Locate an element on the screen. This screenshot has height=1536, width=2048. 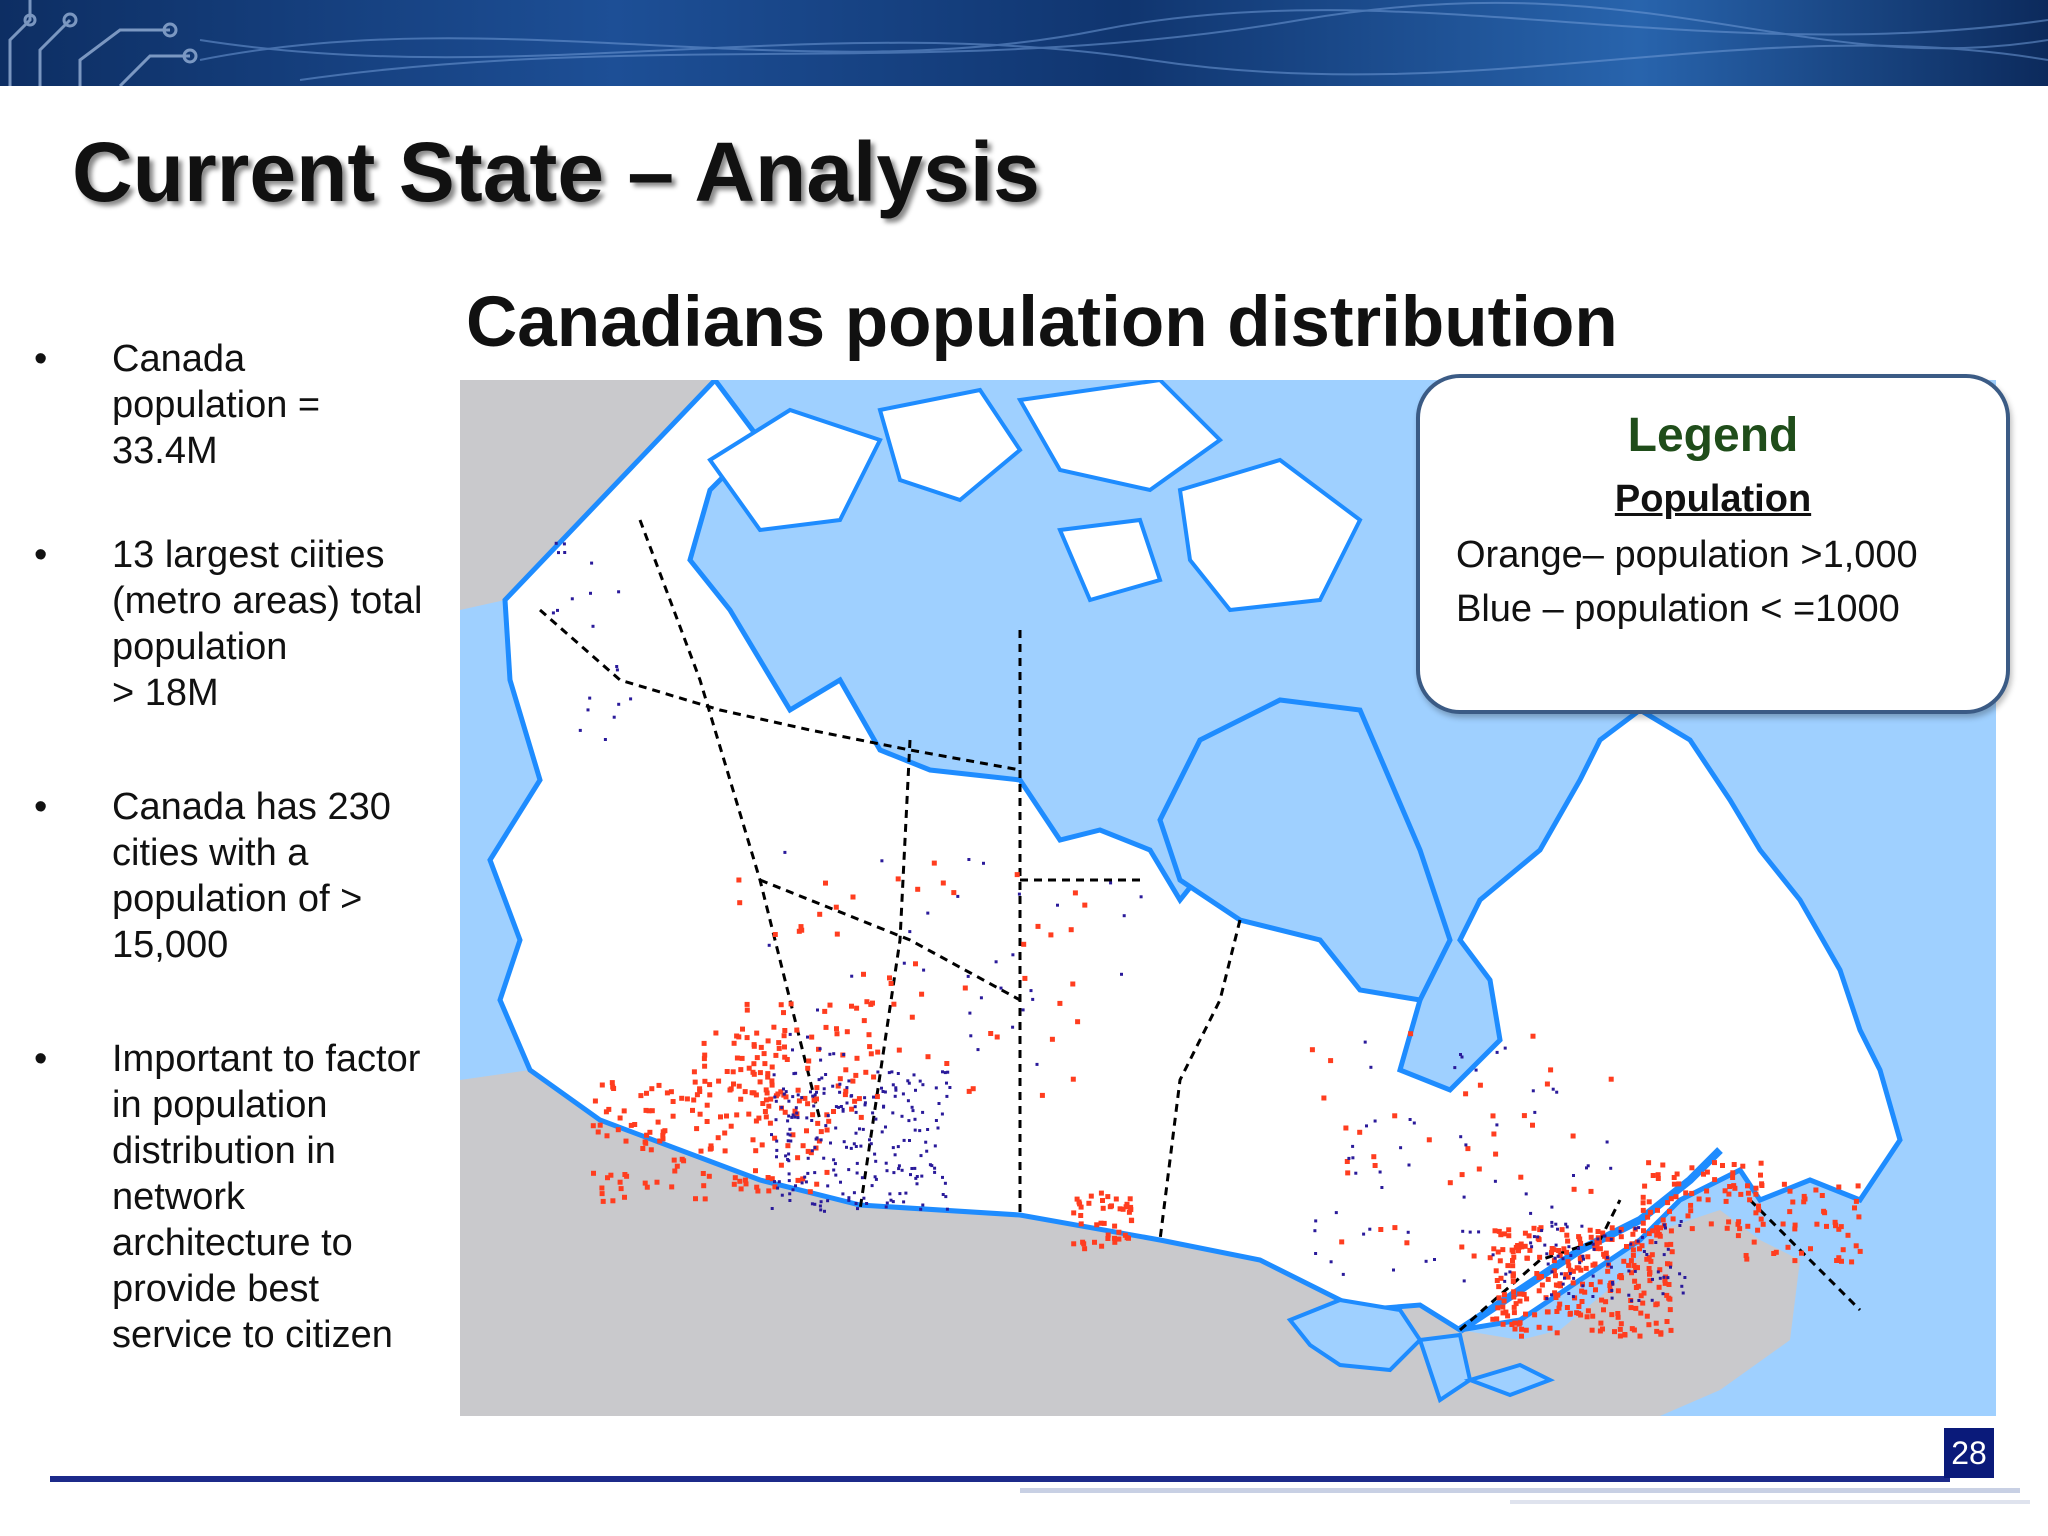
bullet-line: cities with a is located at coordinates (210, 853).